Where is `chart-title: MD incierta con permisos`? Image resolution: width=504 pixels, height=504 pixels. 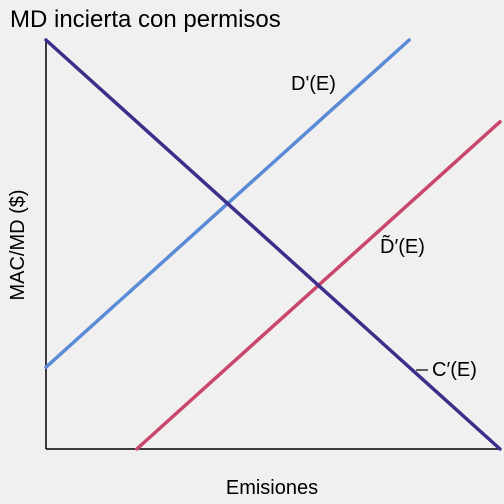 chart-title: MD incierta con permisos is located at coordinates (145, 19).